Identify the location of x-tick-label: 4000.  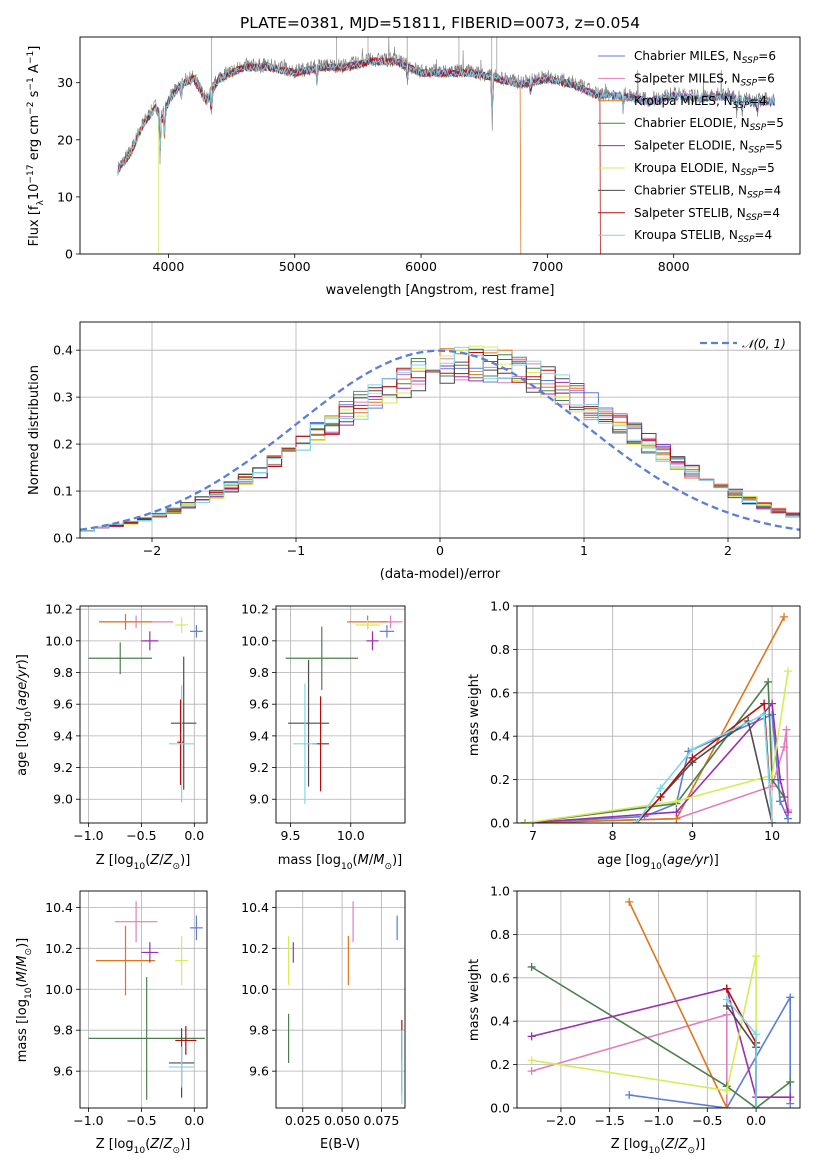
(169, 266).